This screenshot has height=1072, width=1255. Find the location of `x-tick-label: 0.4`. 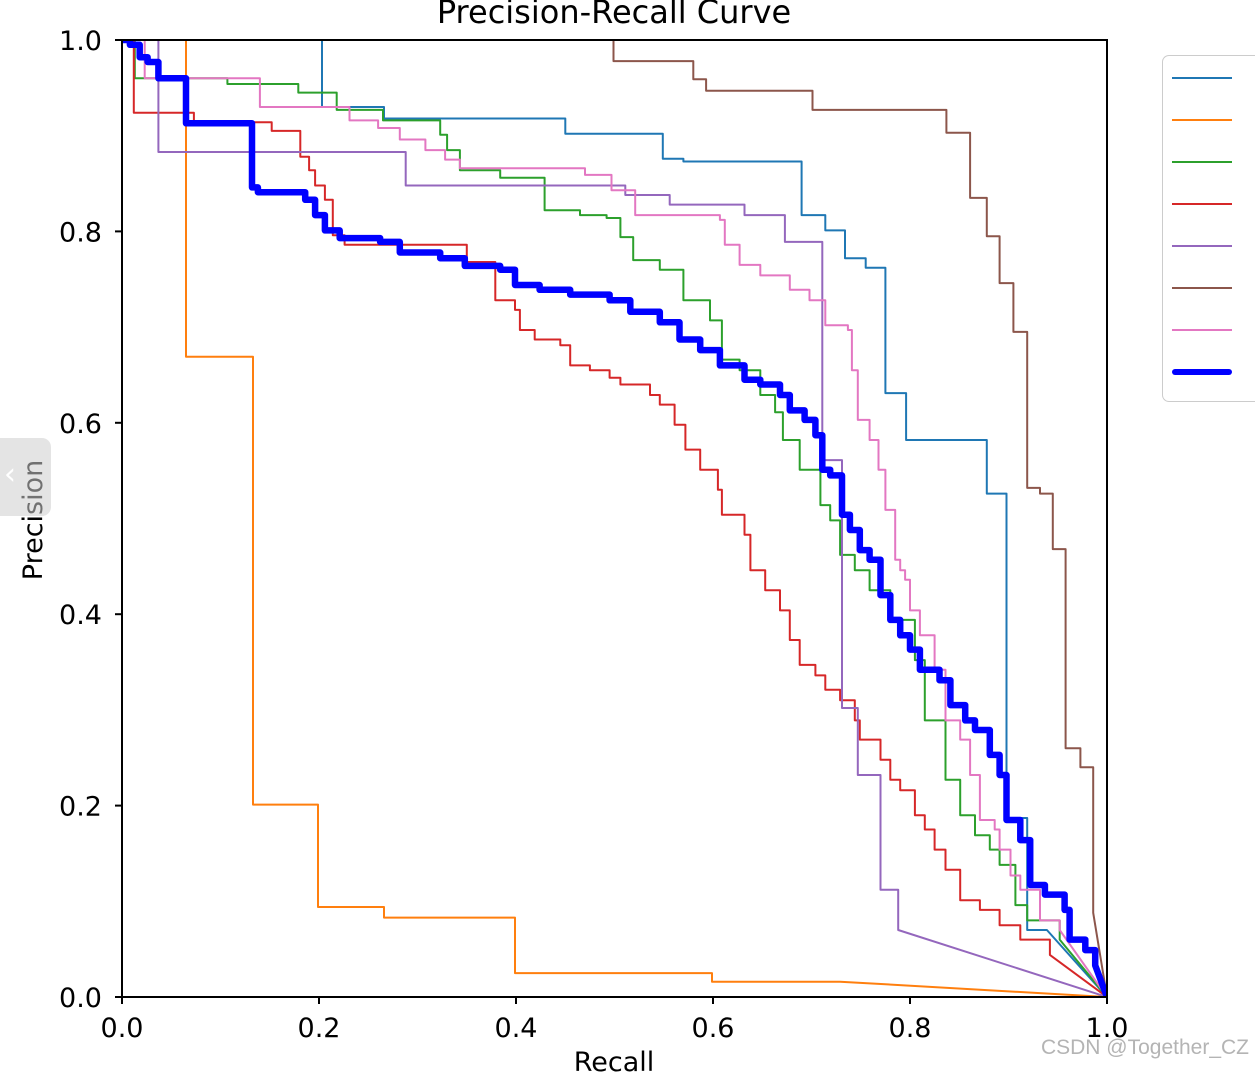

x-tick-label: 0.4 is located at coordinates (516, 1028).